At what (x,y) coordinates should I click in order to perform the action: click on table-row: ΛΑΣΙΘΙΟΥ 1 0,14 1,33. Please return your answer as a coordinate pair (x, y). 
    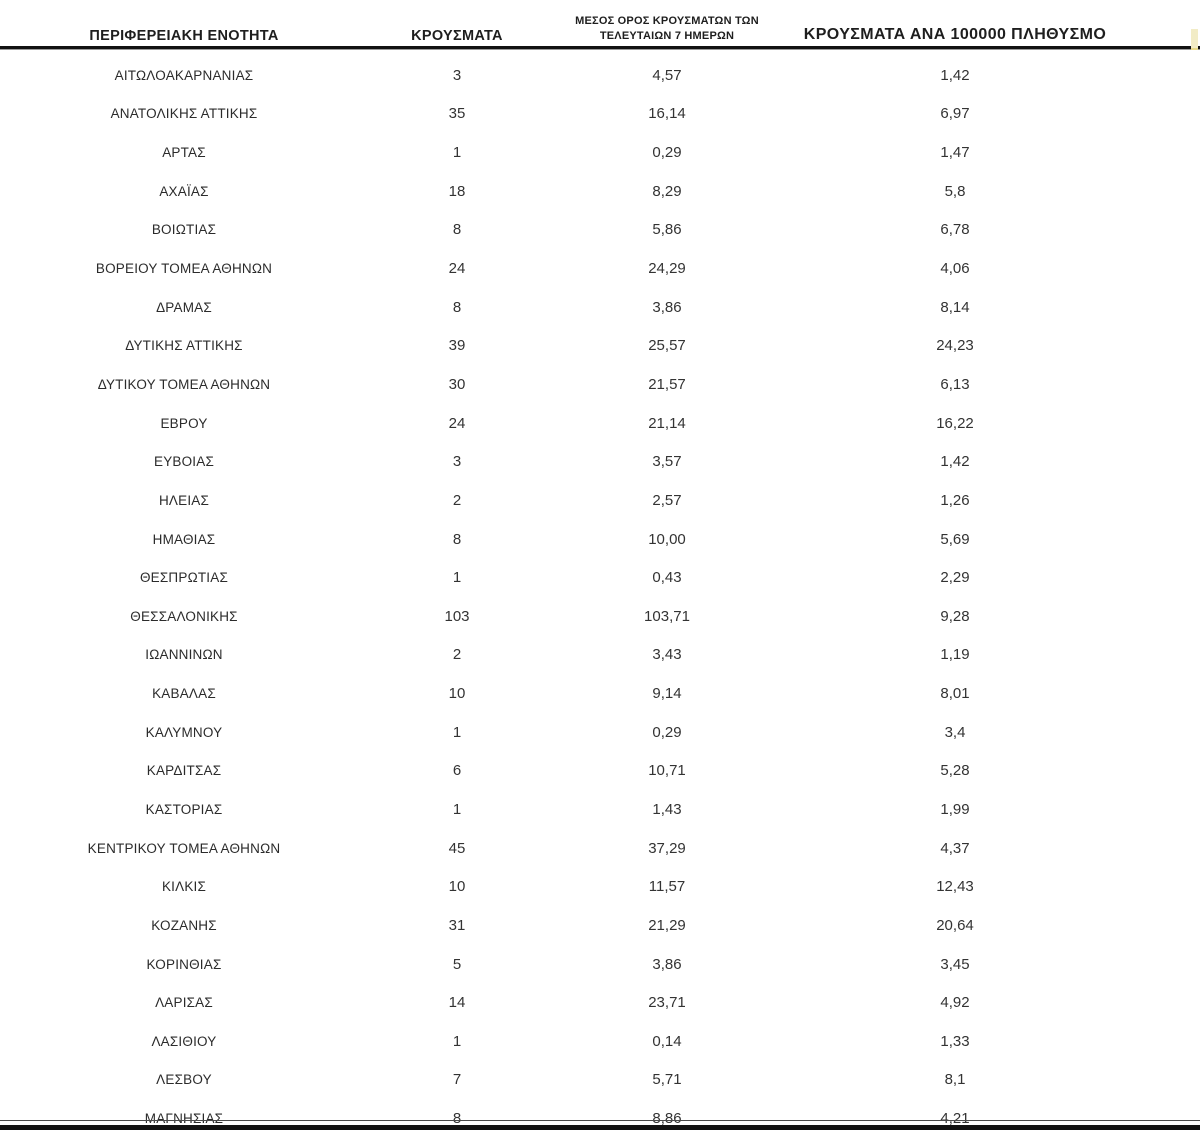
    Looking at the image, I should click on (600, 1041).